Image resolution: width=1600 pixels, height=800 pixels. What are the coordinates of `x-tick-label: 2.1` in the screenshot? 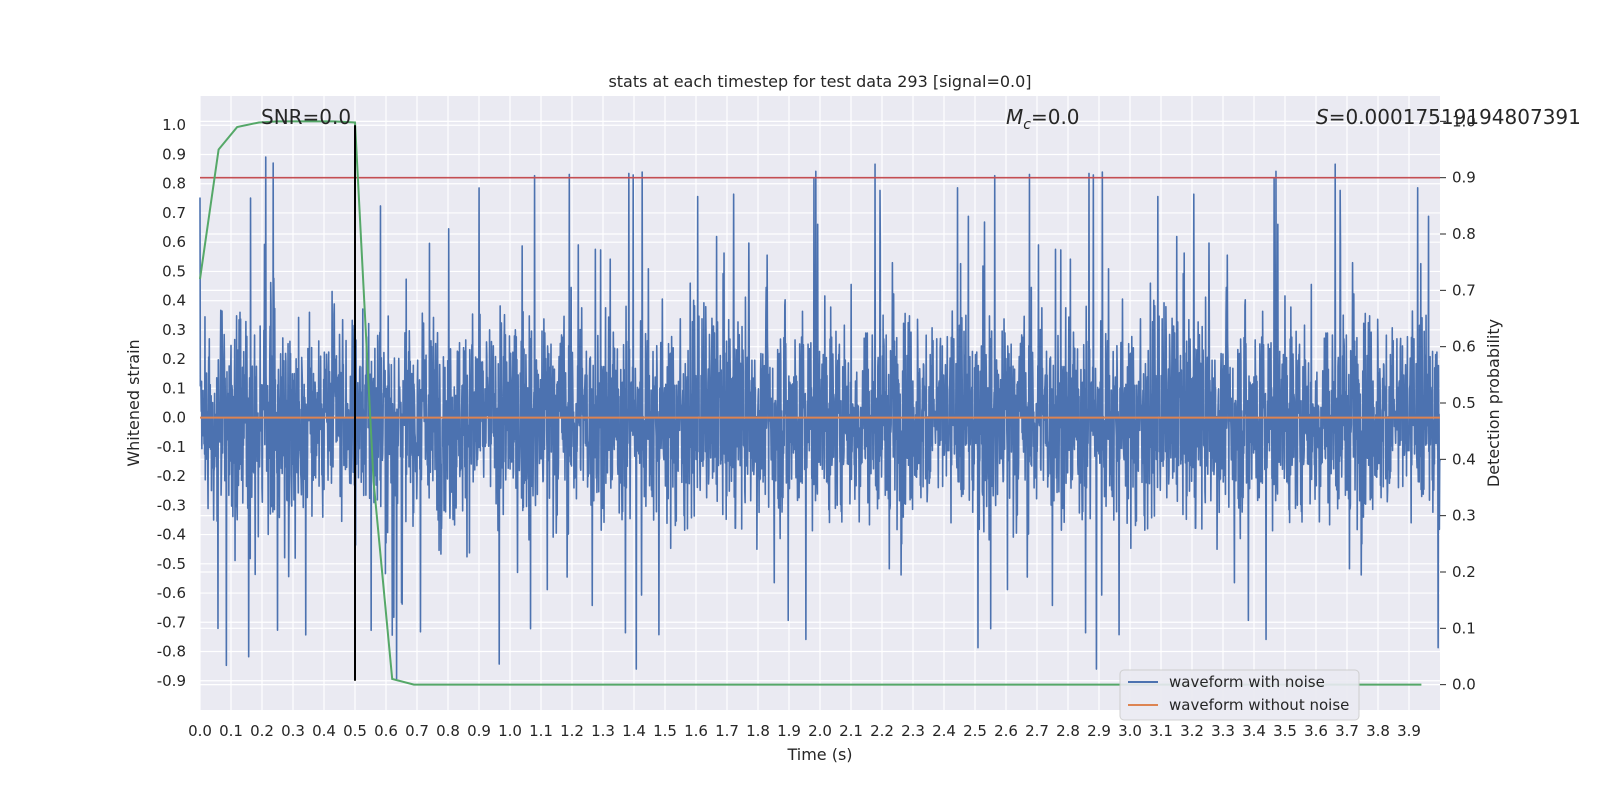 It's located at (851, 731).